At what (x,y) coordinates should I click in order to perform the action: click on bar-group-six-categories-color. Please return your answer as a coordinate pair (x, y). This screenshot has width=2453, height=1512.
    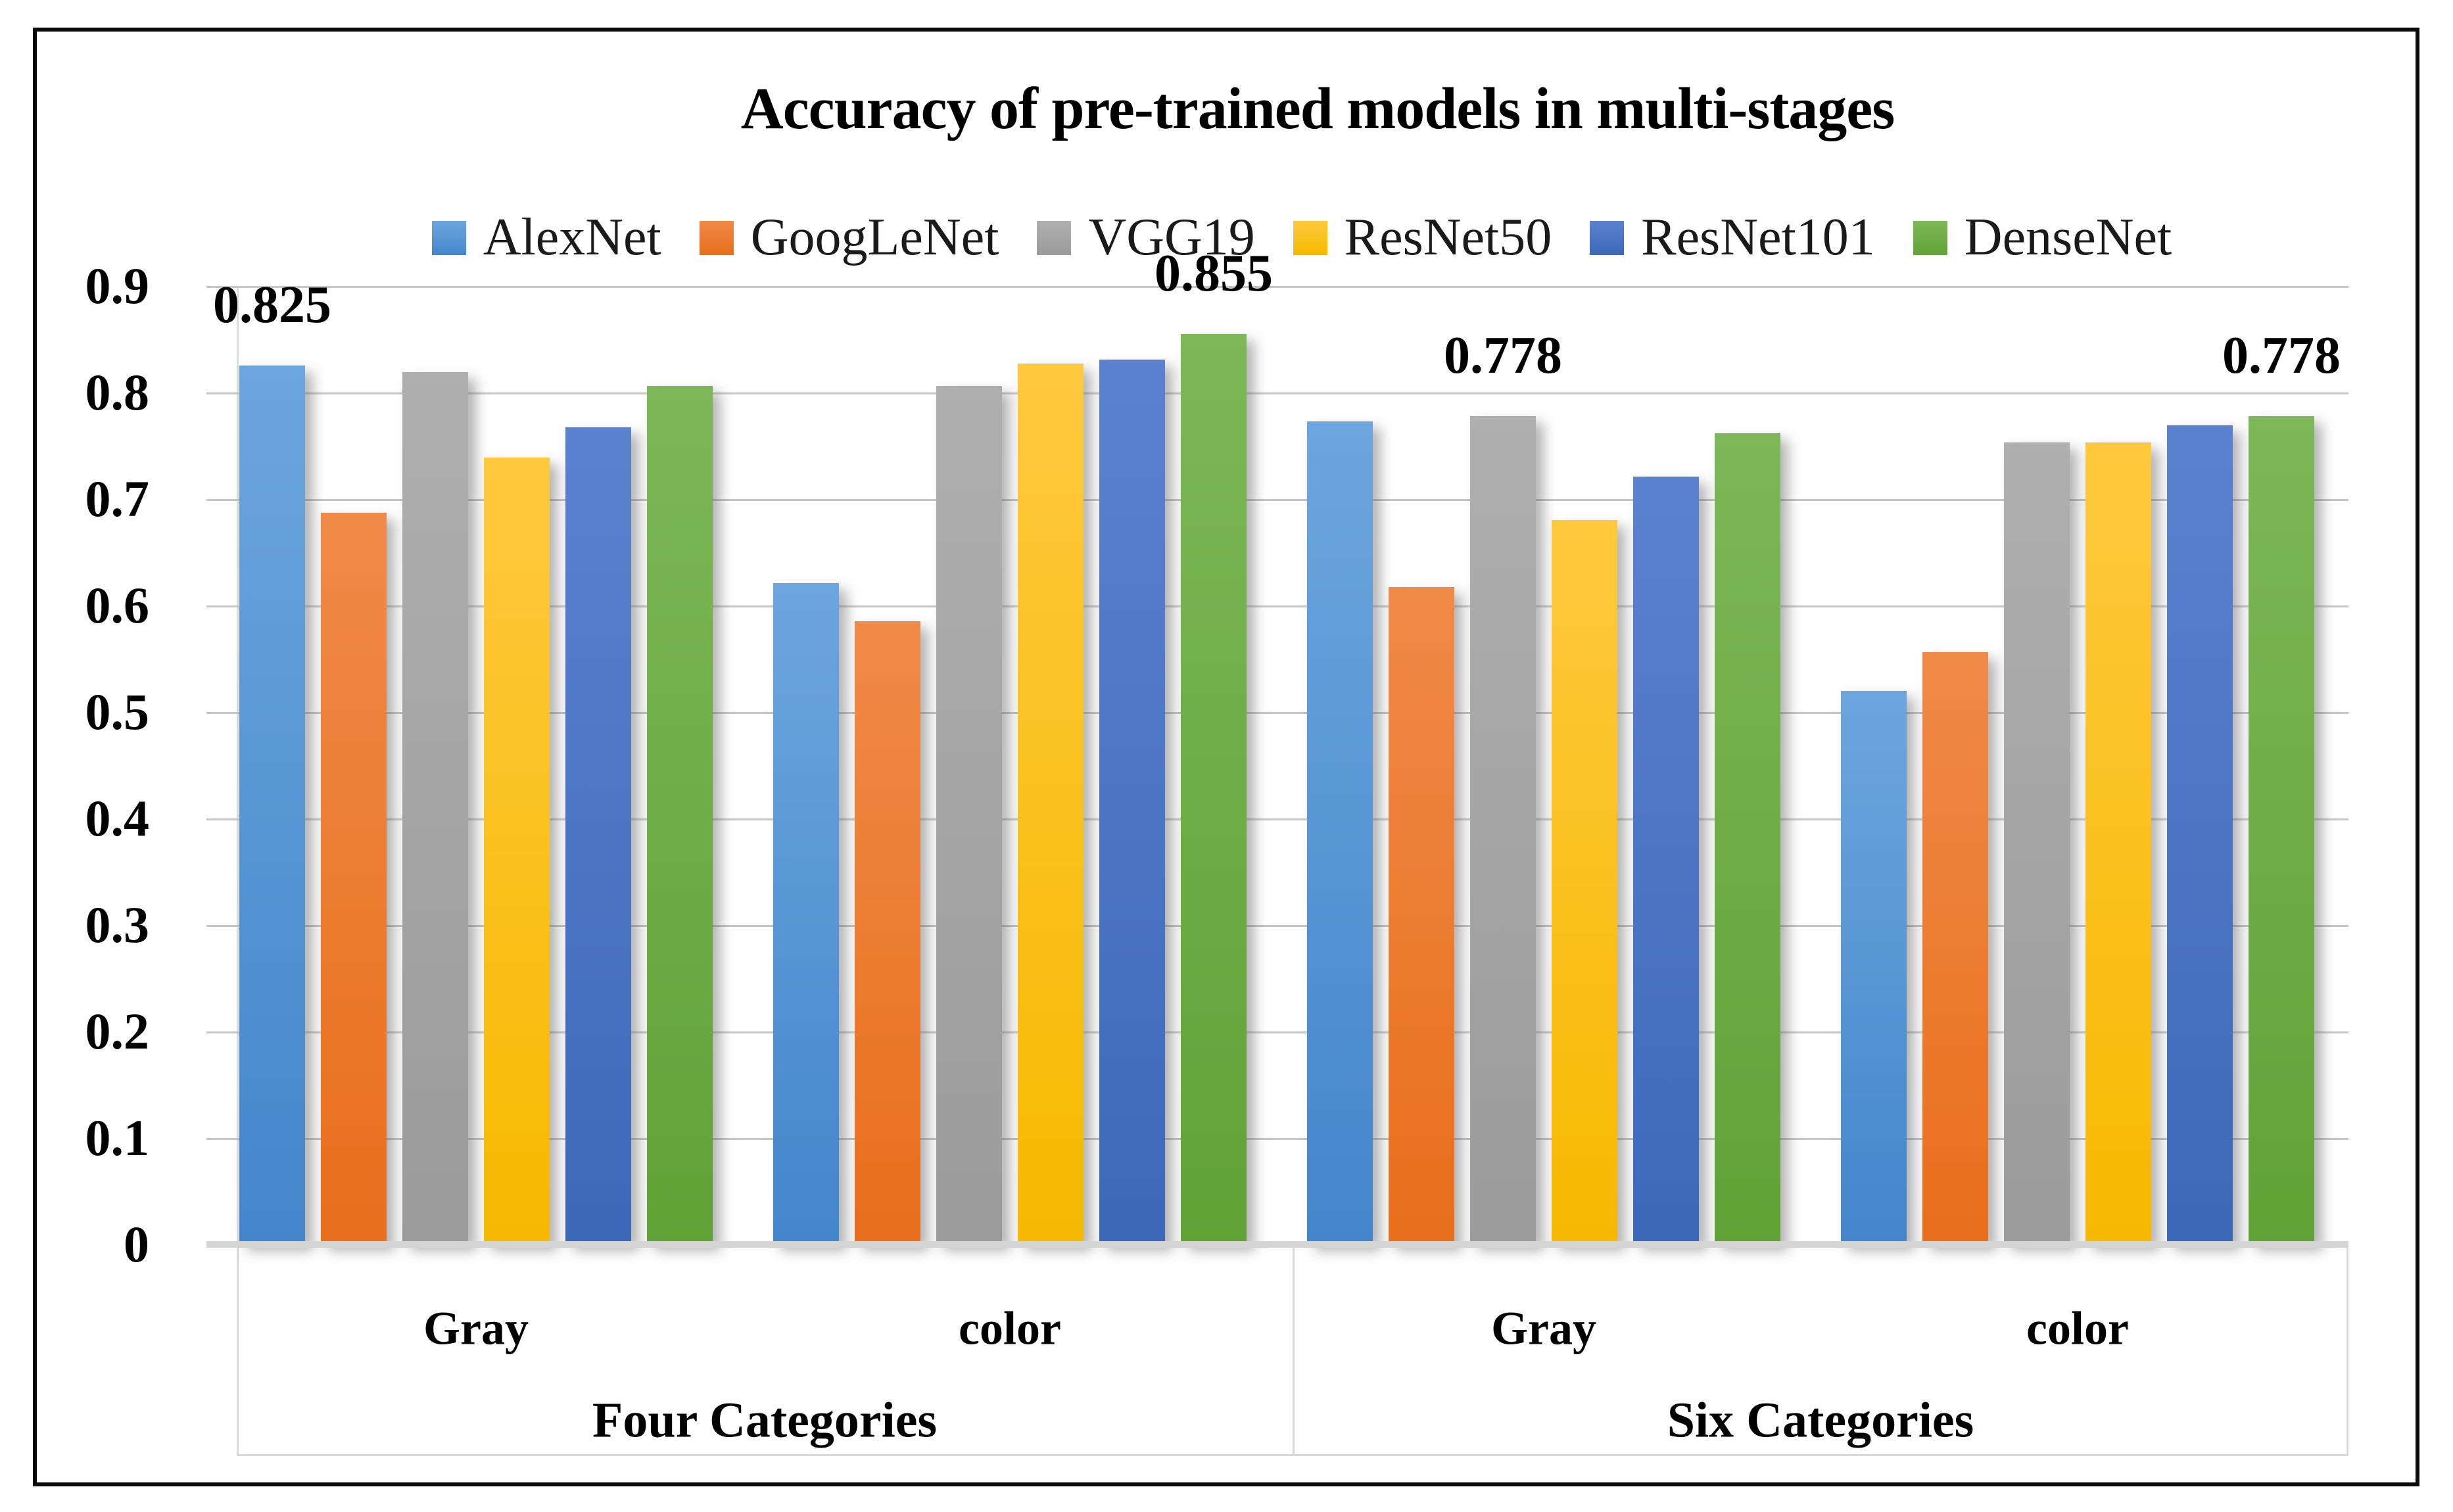
    Looking at the image, I should click on (2078, 765).